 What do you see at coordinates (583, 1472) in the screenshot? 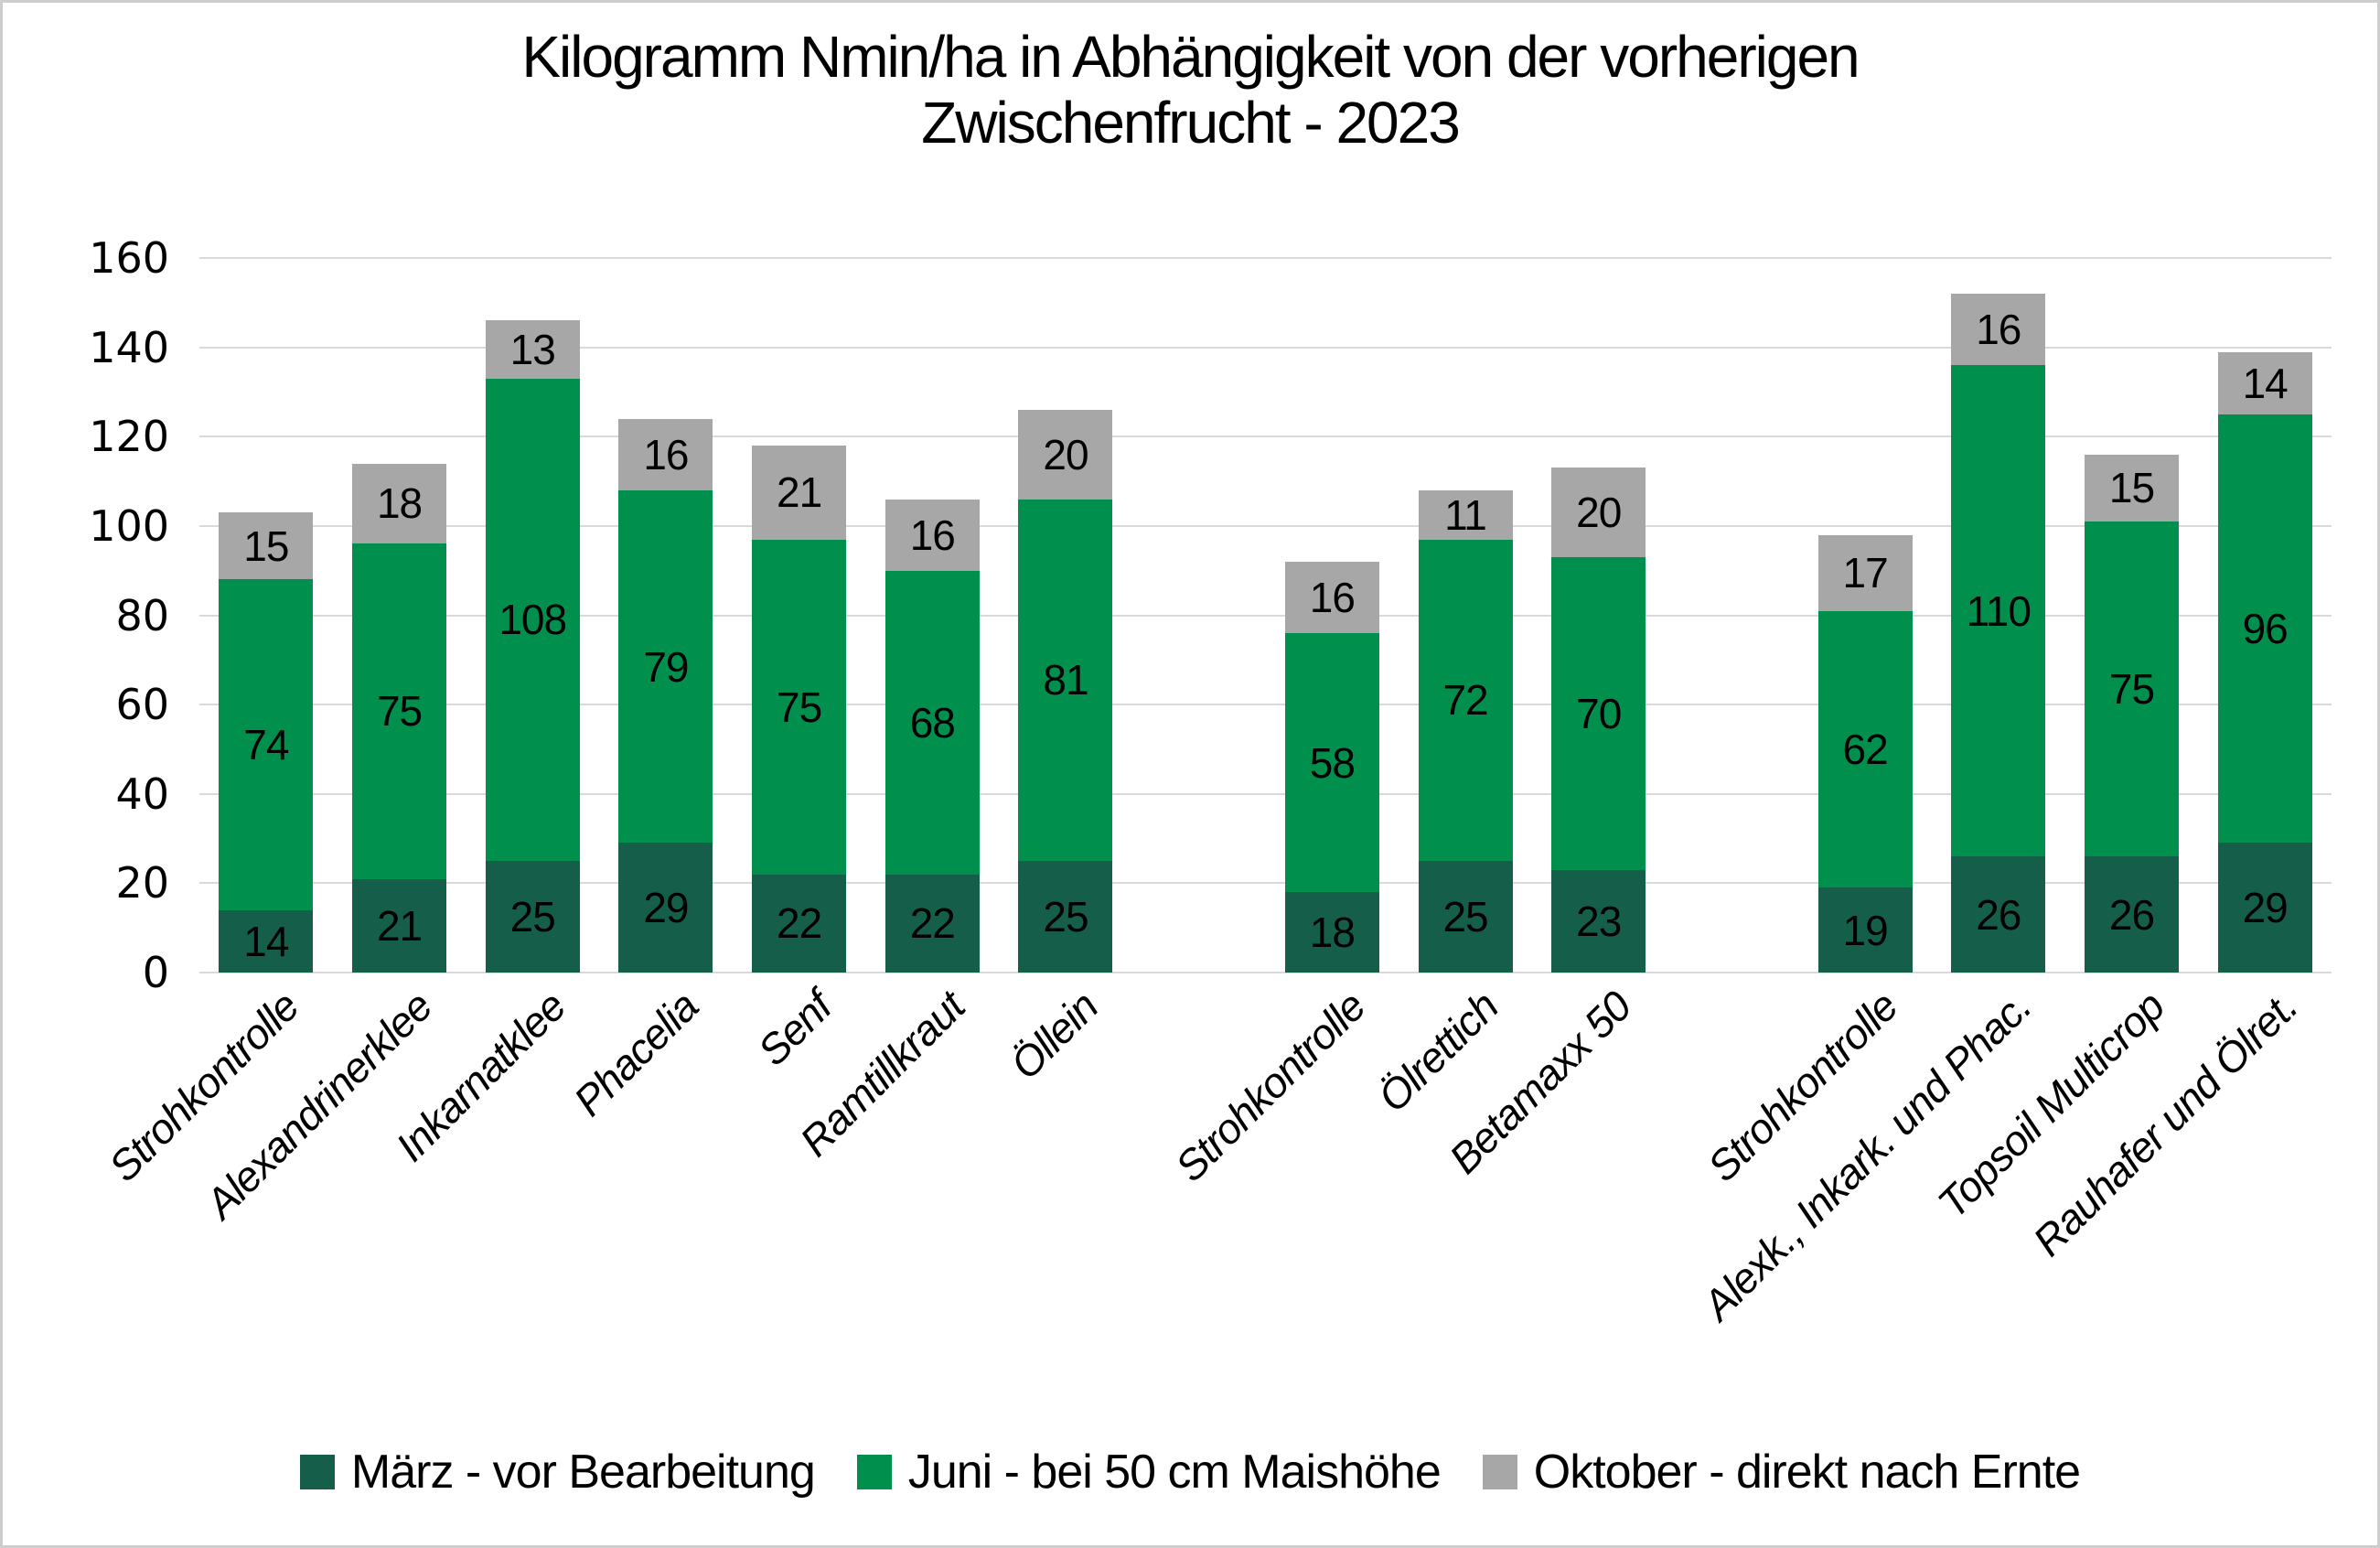
I see `legend-label: März - vor Bearbeitung` at bounding box center [583, 1472].